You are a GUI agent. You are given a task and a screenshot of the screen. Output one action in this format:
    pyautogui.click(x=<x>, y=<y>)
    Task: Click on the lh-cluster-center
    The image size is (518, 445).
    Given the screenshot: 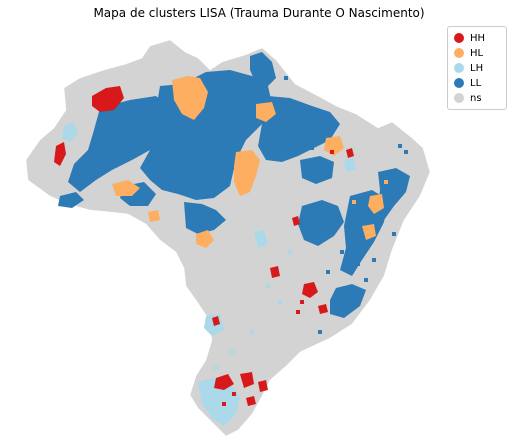 What is the action you would take?
    pyautogui.click(x=261, y=239)
    